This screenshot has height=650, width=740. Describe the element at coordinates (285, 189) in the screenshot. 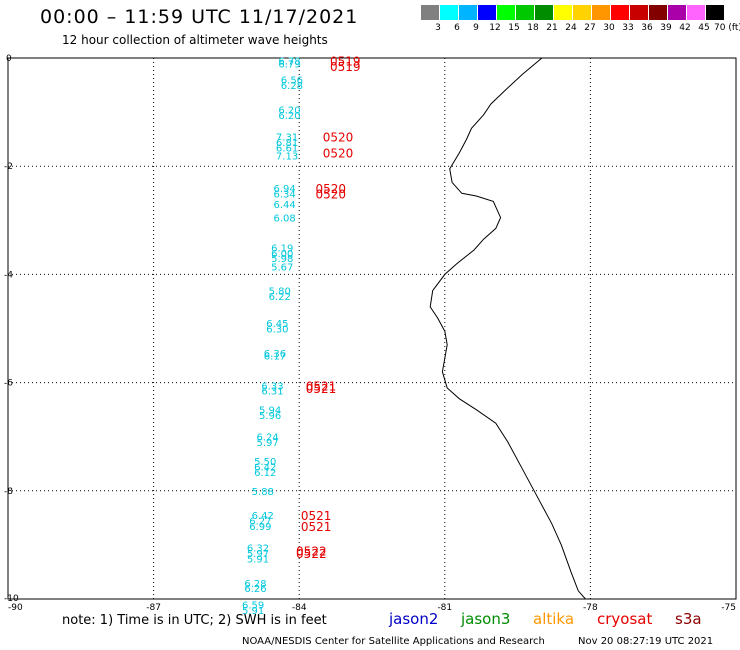

I see `wave-height-label: 6.94` at that location.